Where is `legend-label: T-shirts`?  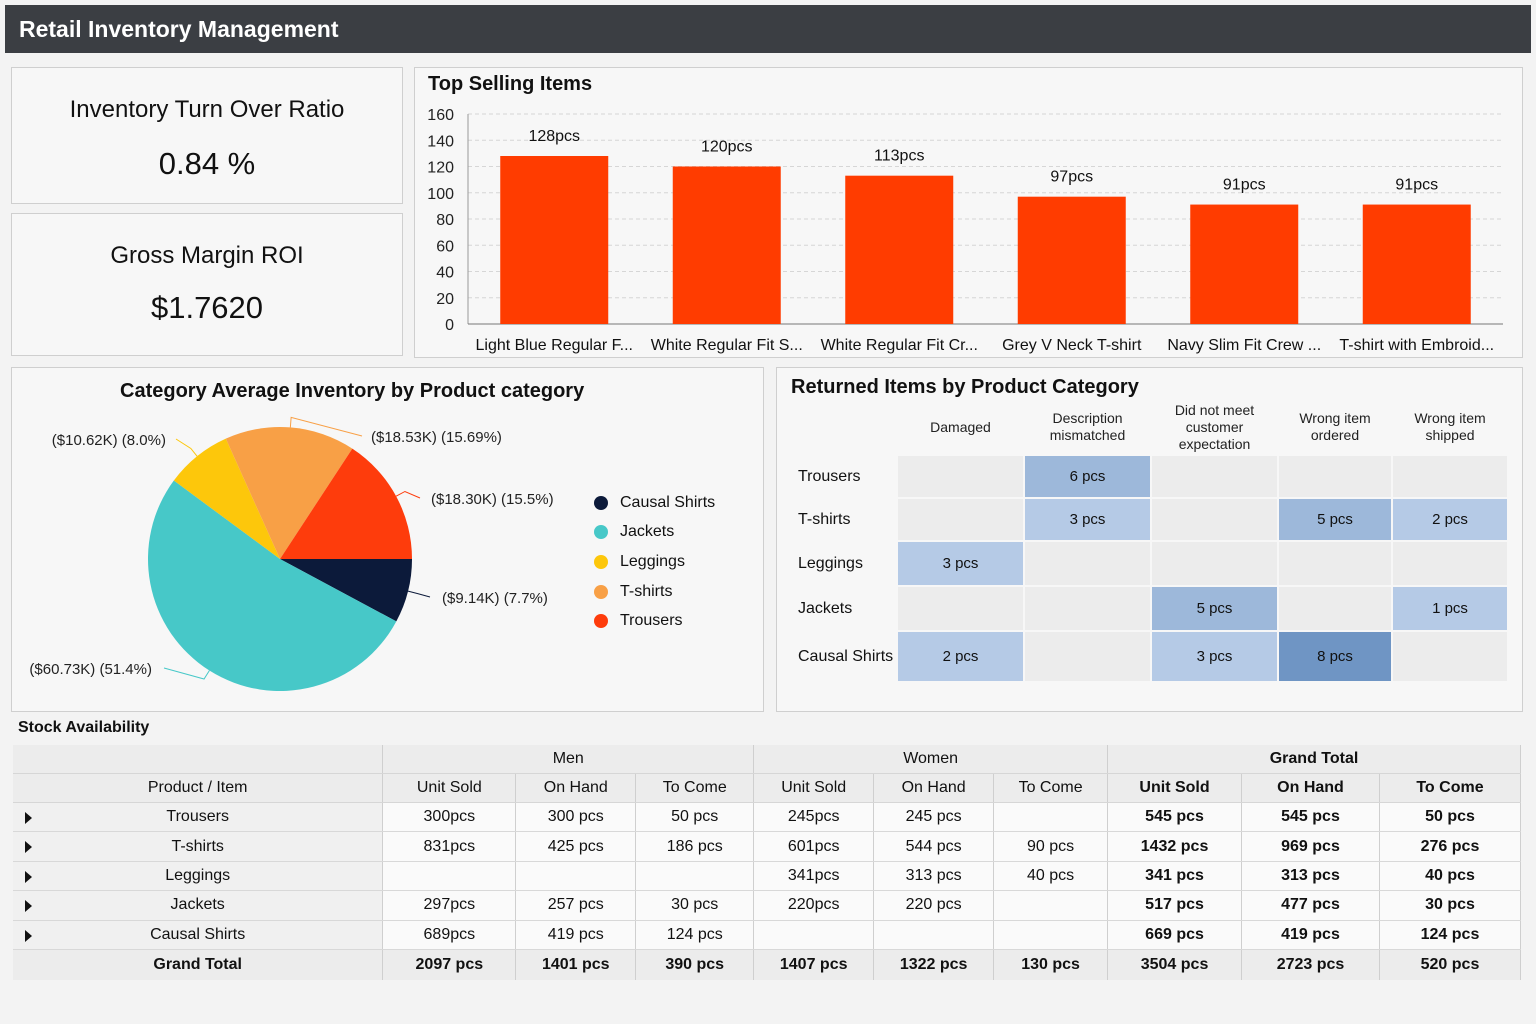 legend-label: T-shirts is located at coordinates (646, 591).